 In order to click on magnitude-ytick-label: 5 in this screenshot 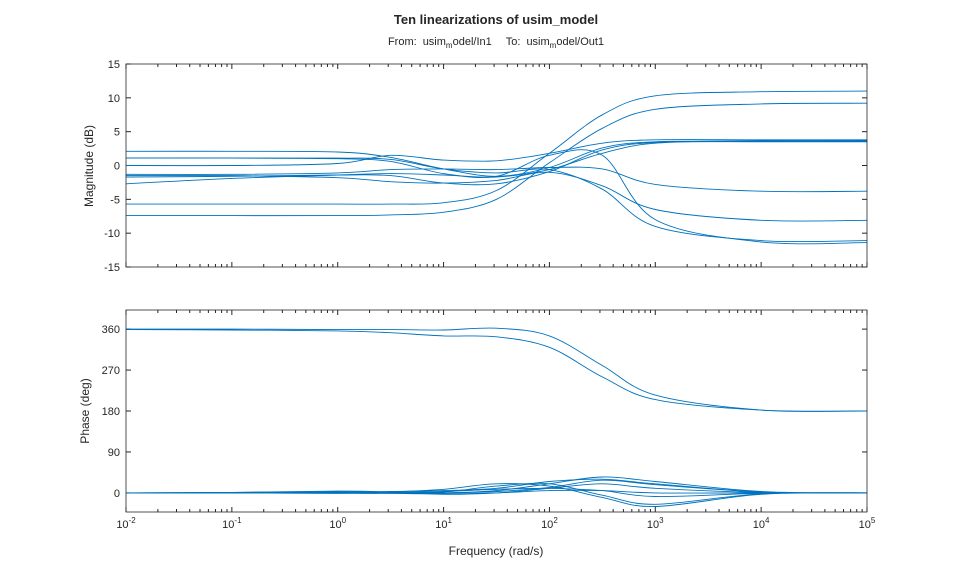, I will do `click(117, 133)`.